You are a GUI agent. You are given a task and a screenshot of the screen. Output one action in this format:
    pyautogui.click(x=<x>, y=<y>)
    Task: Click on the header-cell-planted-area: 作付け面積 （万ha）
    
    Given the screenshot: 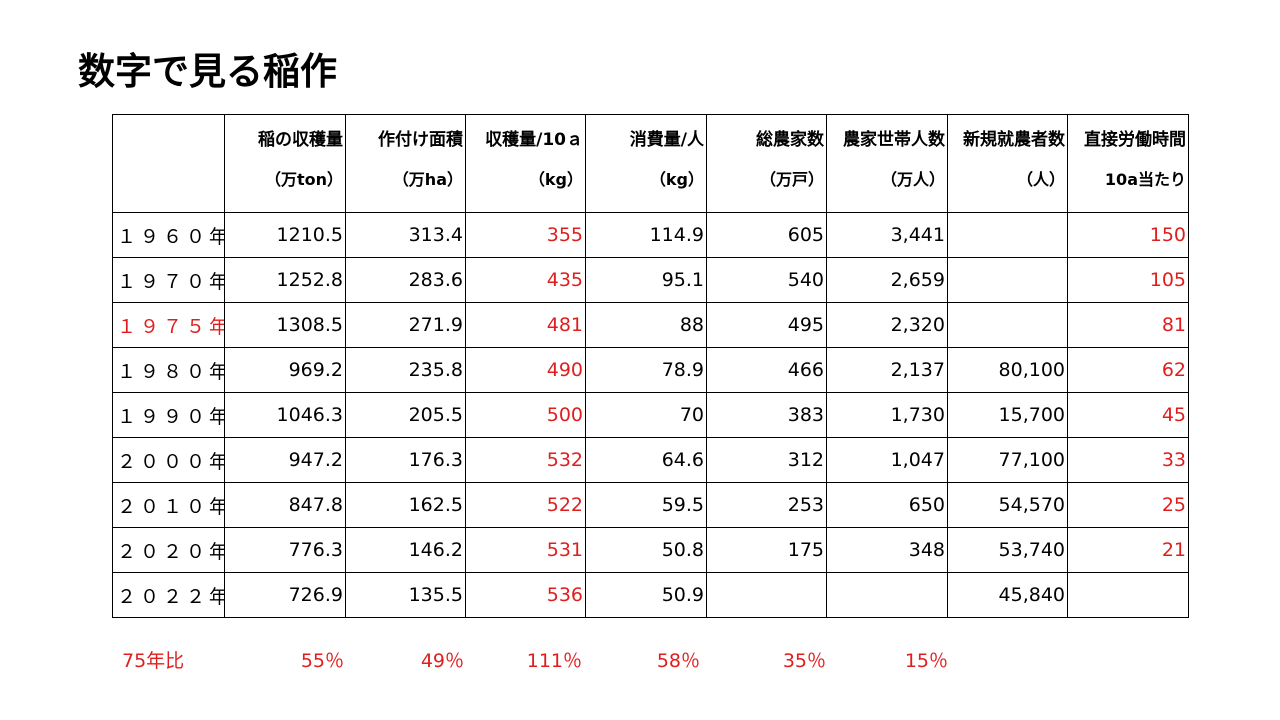 What is the action you would take?
    pyautogui.click(x=405, y=163)
    